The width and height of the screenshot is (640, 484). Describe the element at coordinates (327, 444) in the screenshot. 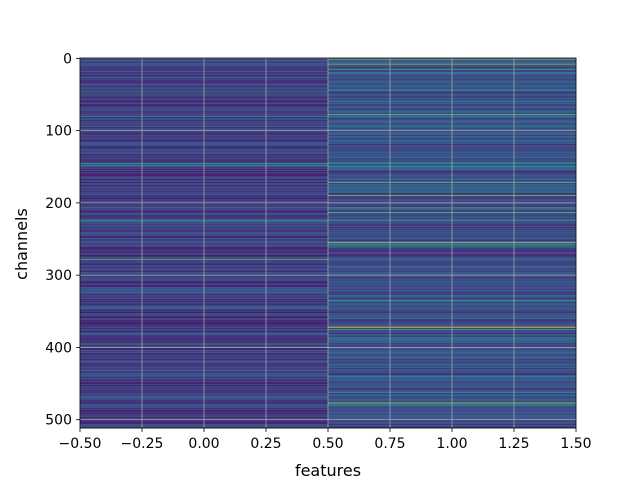

I see `x-tick-label: 0.50` at that location.